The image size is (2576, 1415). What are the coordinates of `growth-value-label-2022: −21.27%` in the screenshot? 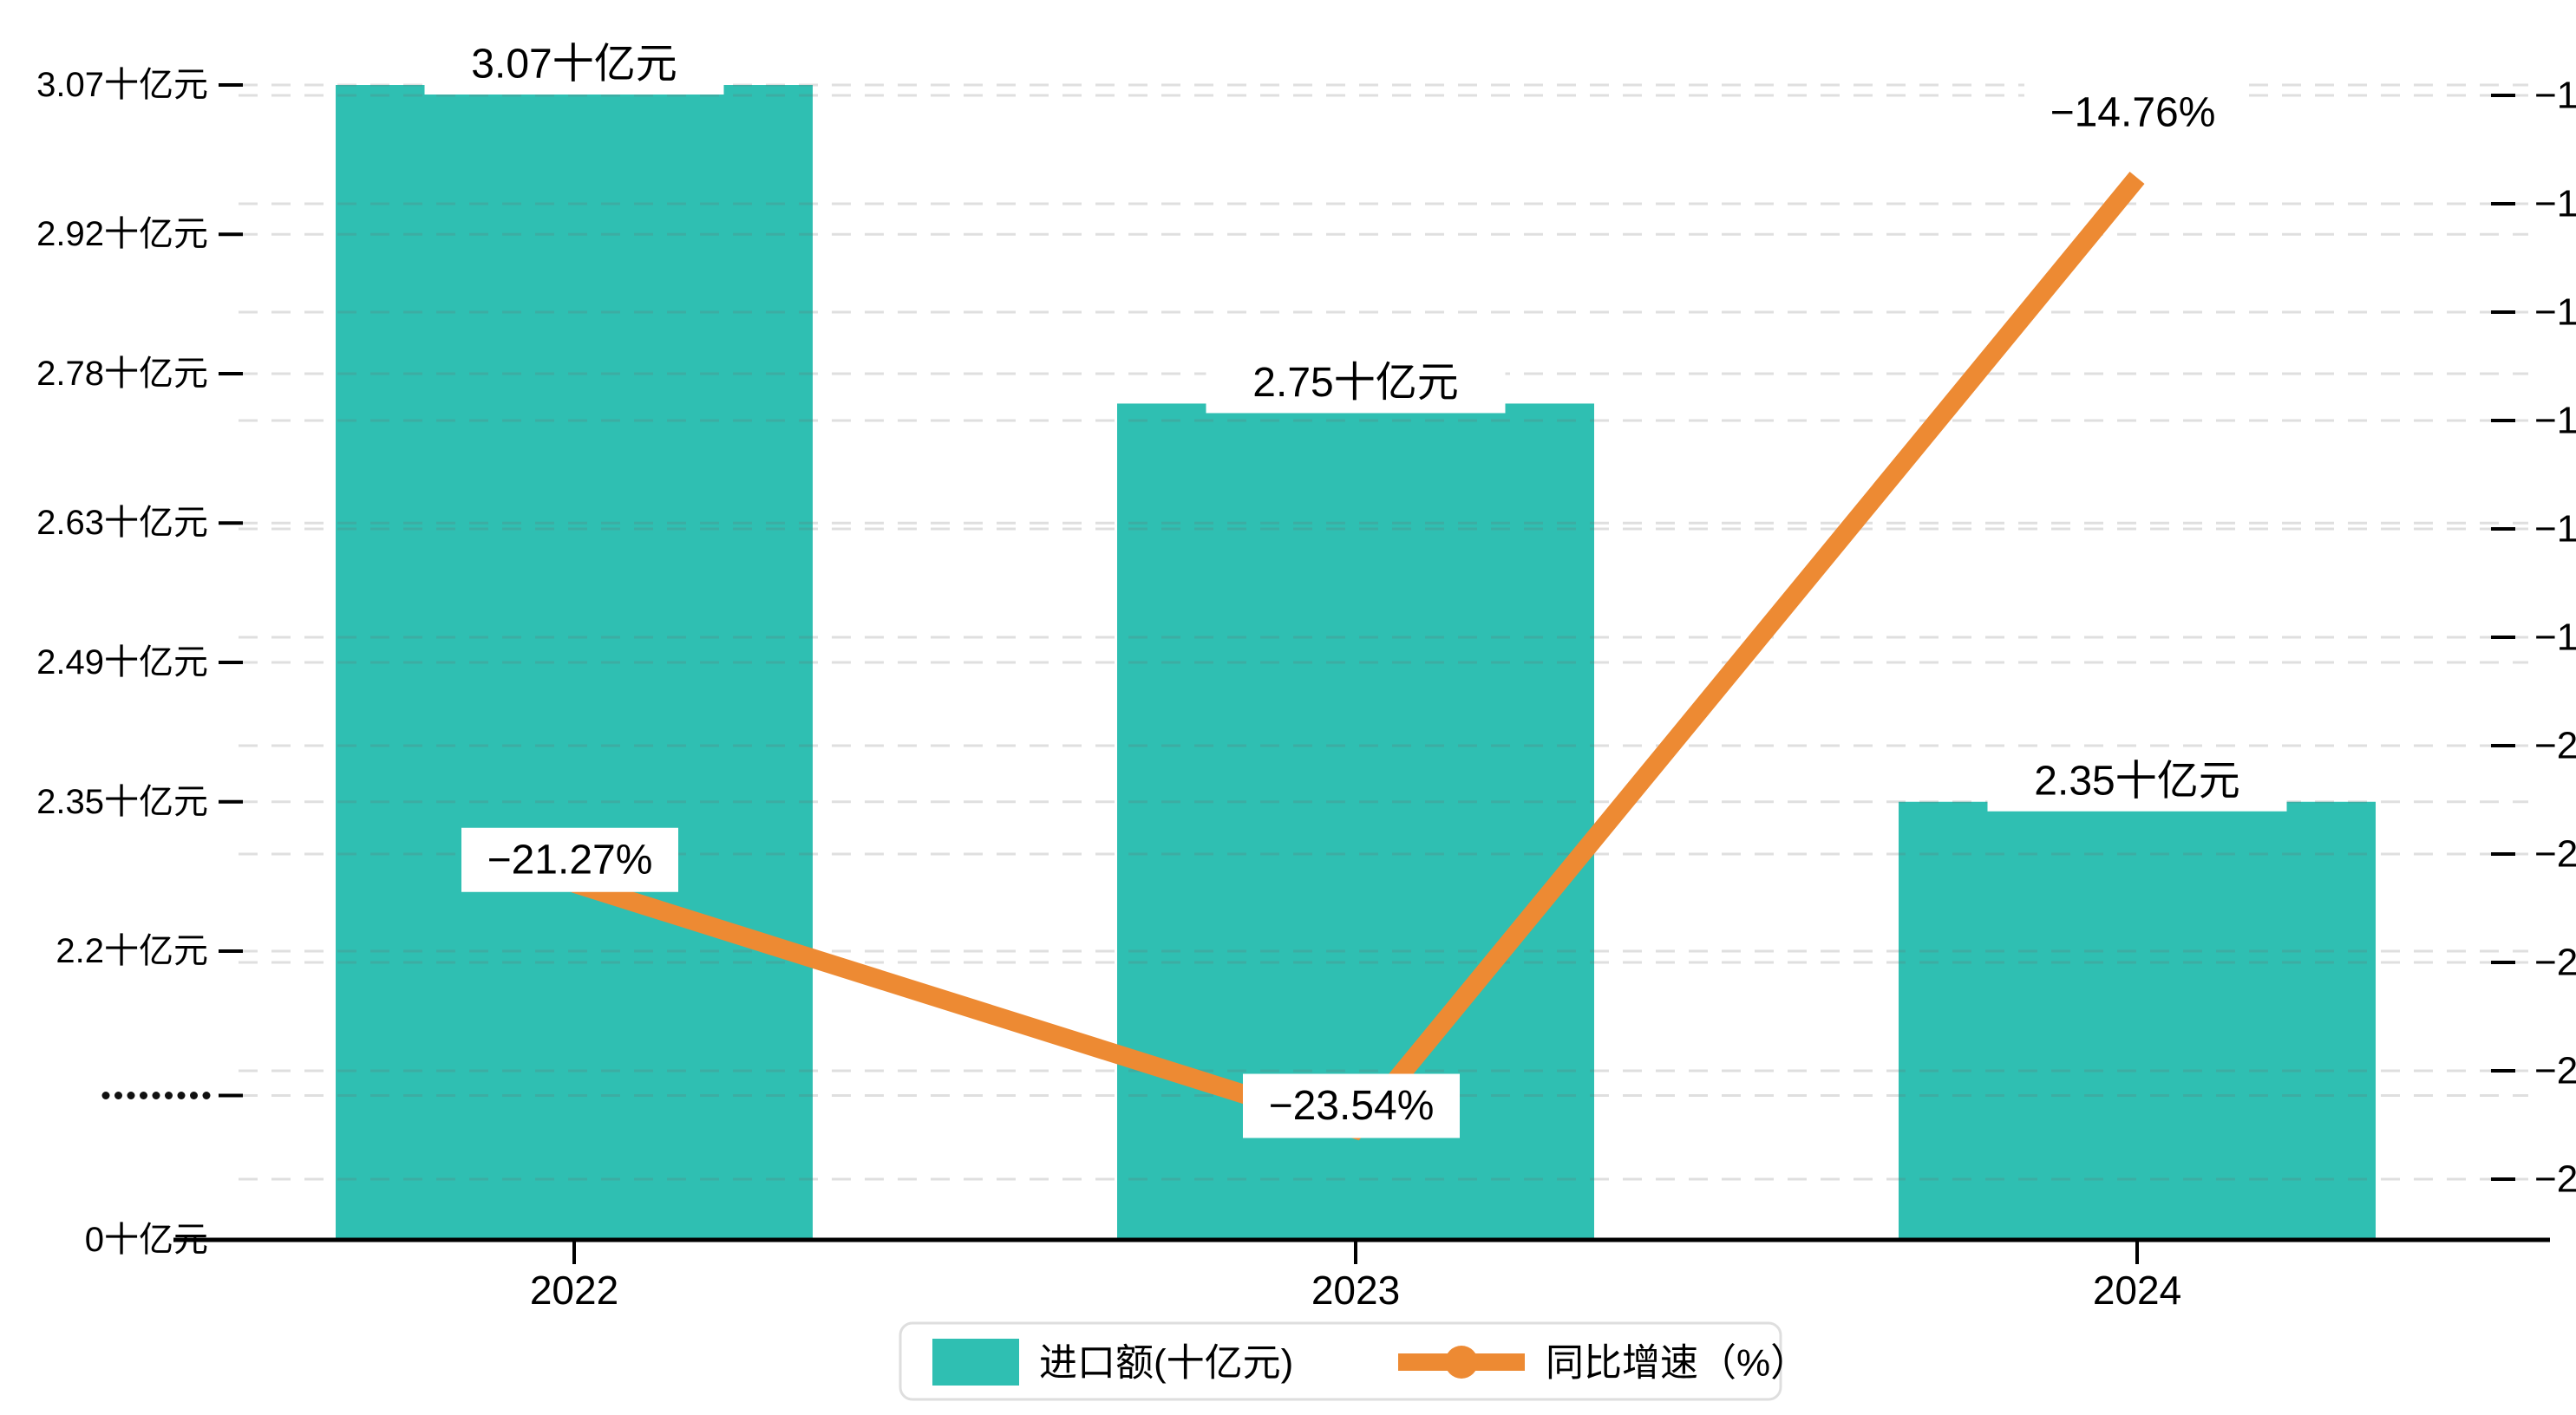 It's located at (570, 860).